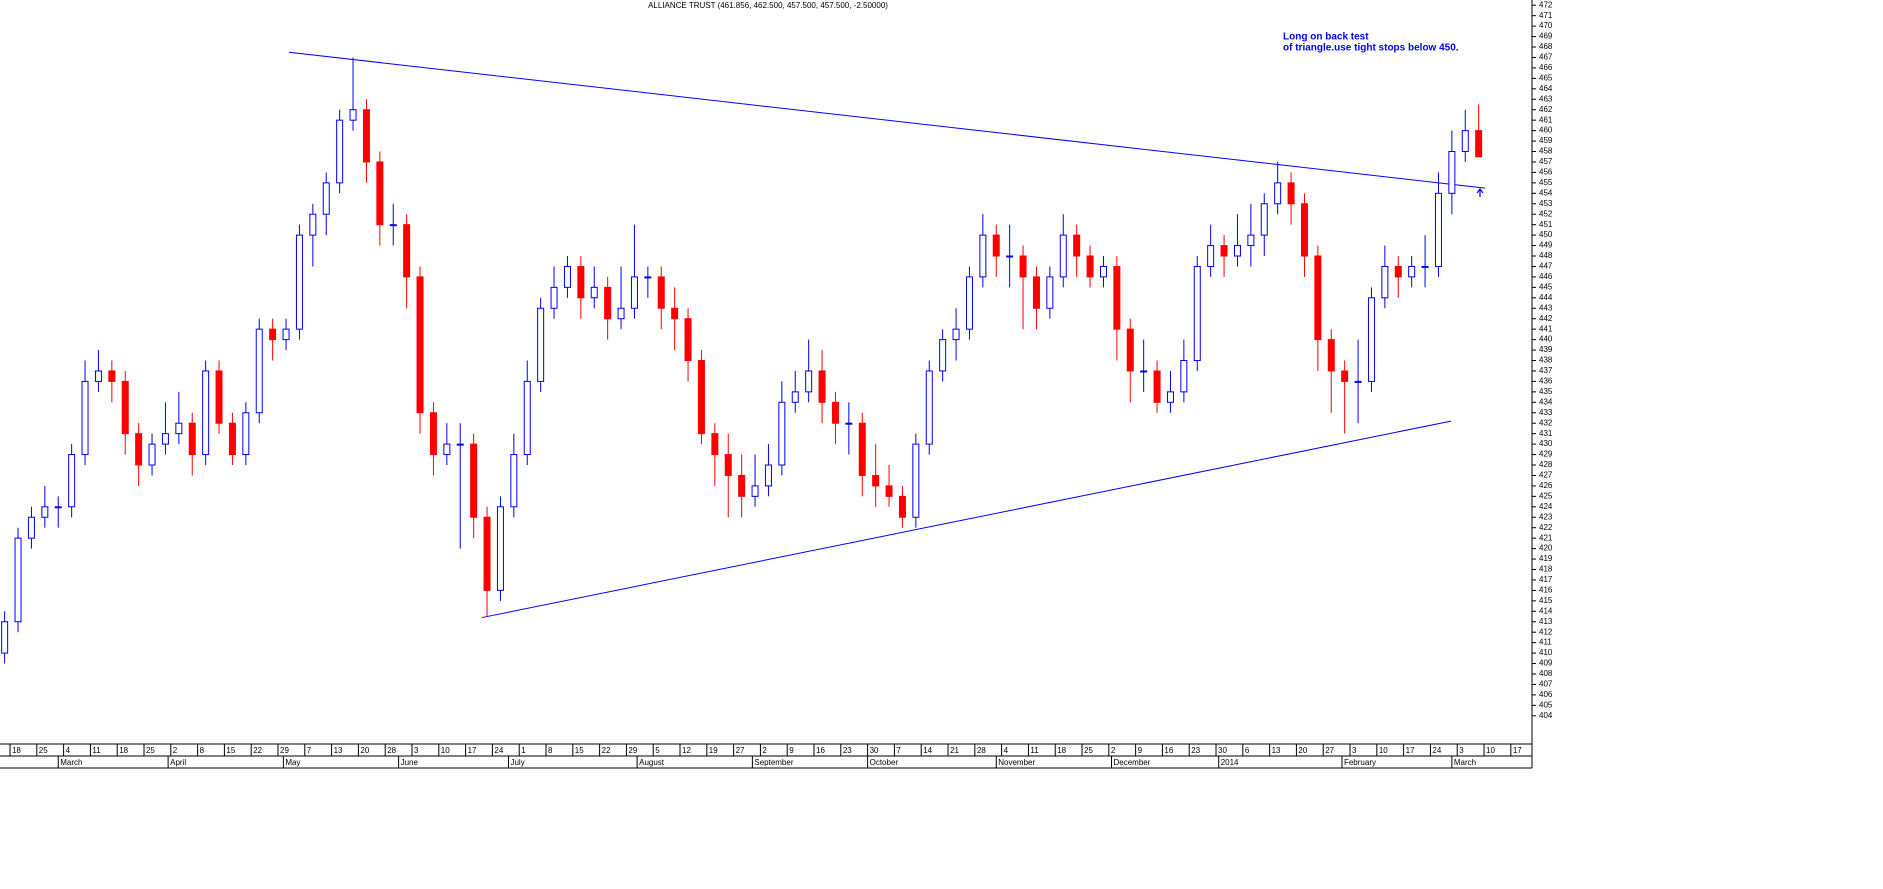 The width and height of the screenshot is (1883, 889). I want to click on y-tick-label: 472, so click(1546, 4).